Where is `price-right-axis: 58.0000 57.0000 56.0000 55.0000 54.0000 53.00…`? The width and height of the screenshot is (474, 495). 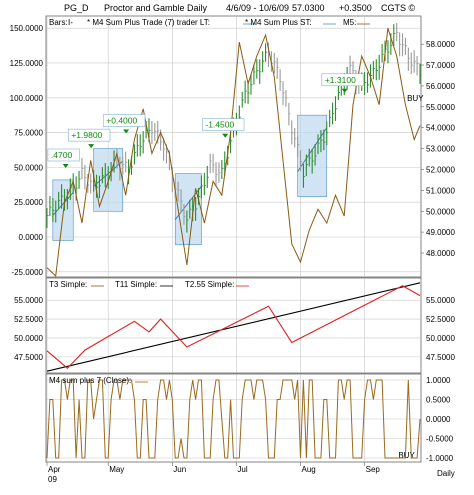
price-right-axis: 58.0000 57.0000 56.0000 55.0000 54.0000 53.00… is located at coordinates (438, 149).